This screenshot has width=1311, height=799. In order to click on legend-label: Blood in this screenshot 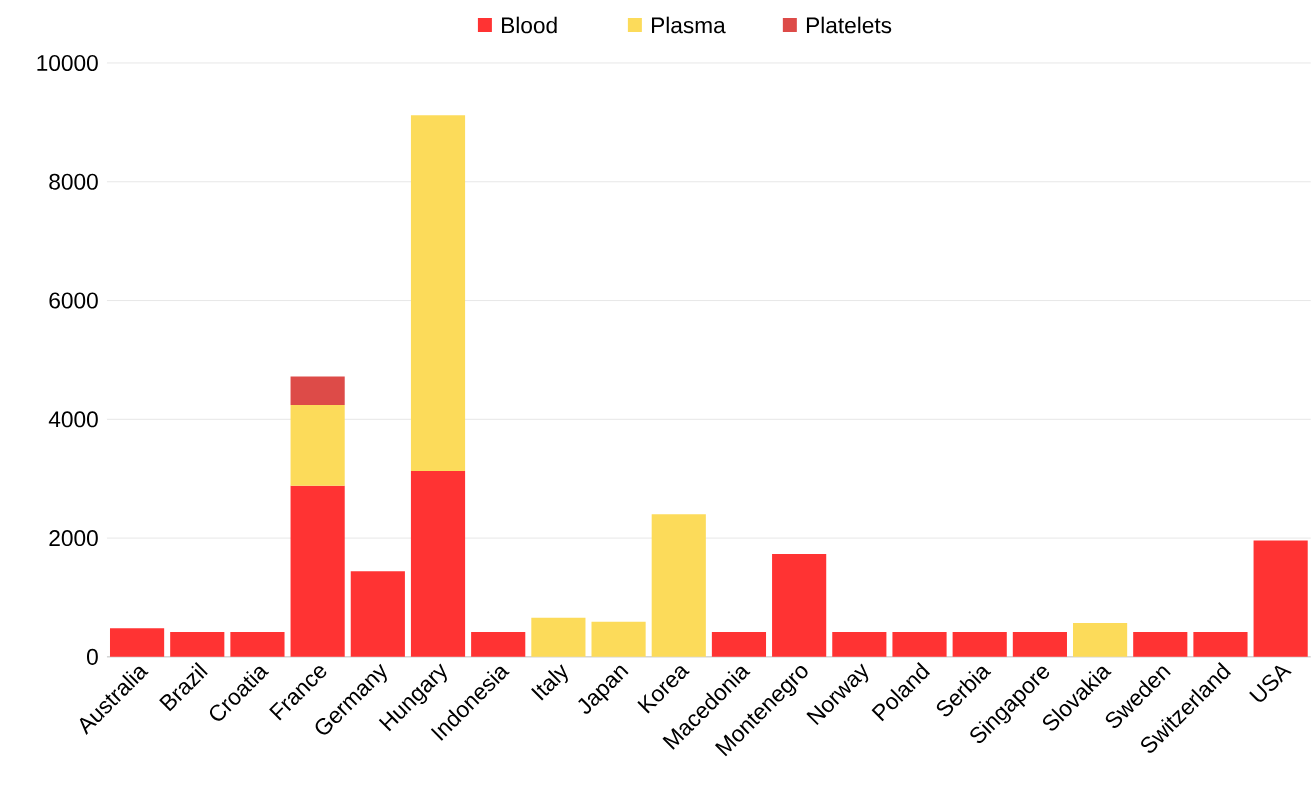, I will do `click(529, 25)`.